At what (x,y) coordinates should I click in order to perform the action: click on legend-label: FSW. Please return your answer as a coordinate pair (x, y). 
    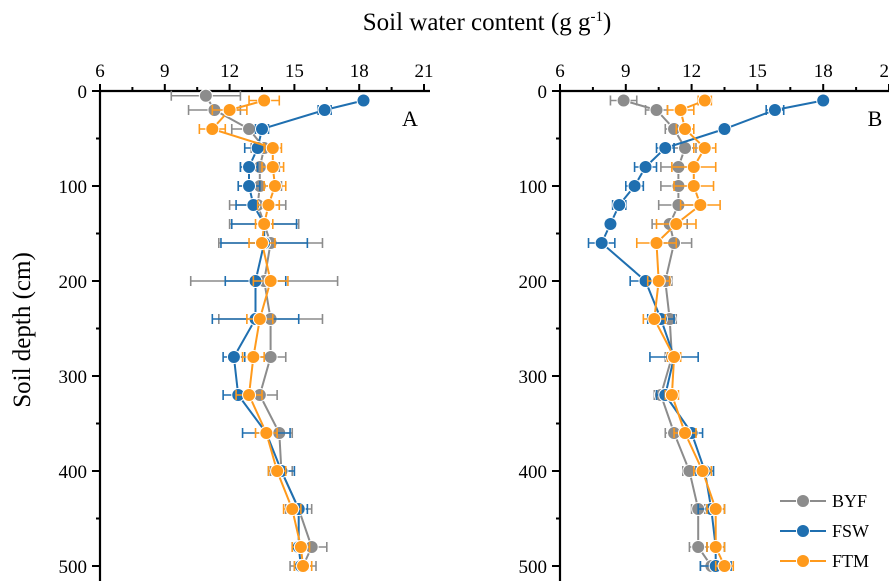
    Looking at the image, I should click on (850, 531).